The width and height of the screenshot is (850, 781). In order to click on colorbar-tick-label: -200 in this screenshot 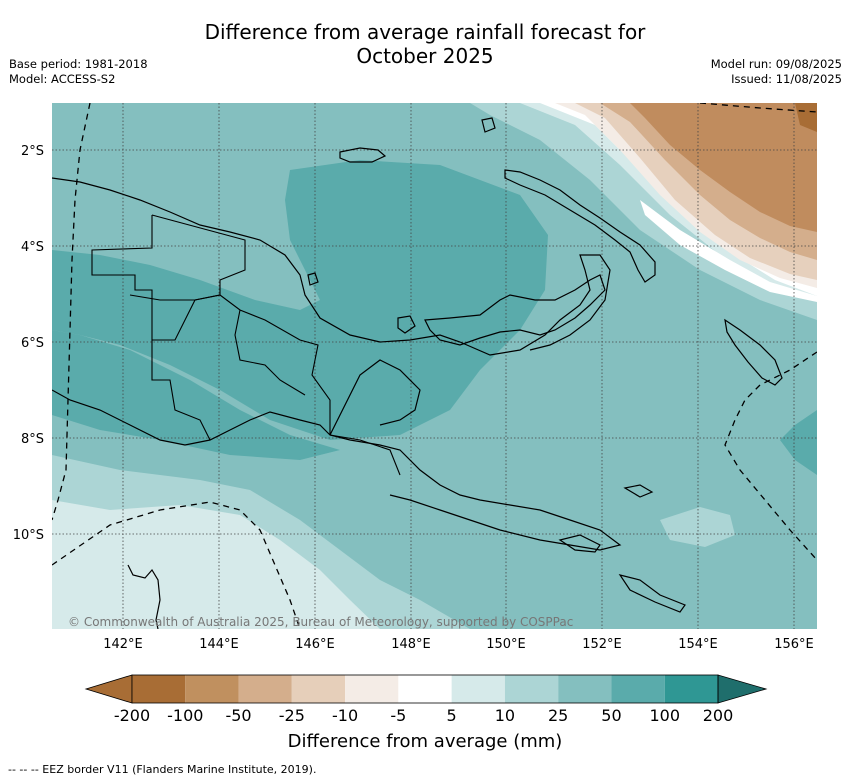, I will do `click(132, 715)`.